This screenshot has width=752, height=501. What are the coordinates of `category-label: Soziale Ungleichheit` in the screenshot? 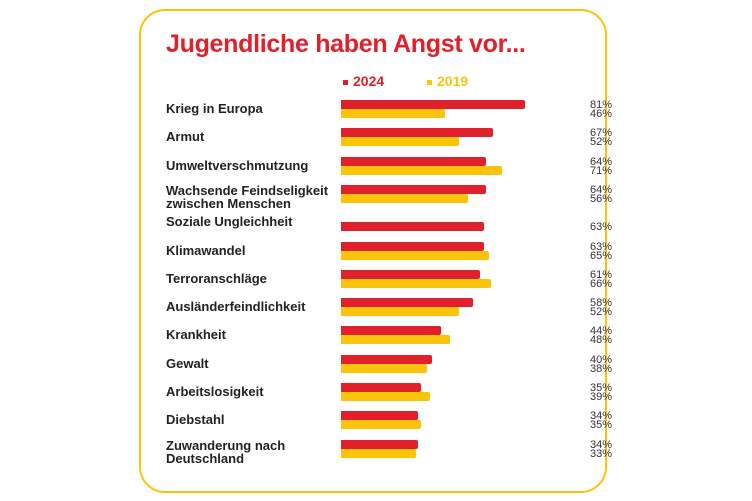 It's located at (229, 222).